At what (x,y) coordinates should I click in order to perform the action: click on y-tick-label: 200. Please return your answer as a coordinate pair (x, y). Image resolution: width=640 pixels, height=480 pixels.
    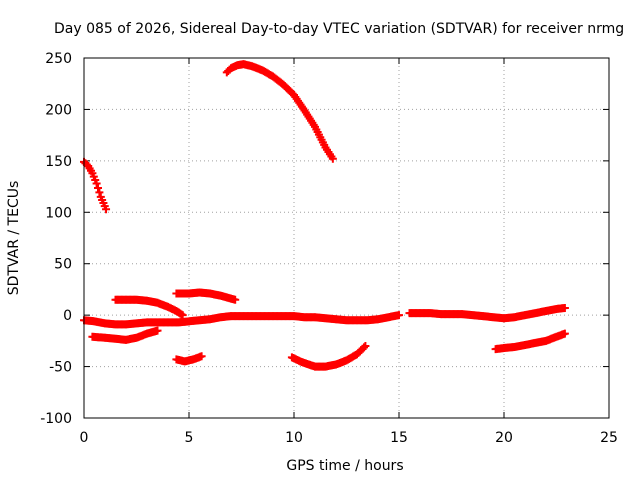
    Looking at the image, I should click on (58, 110).